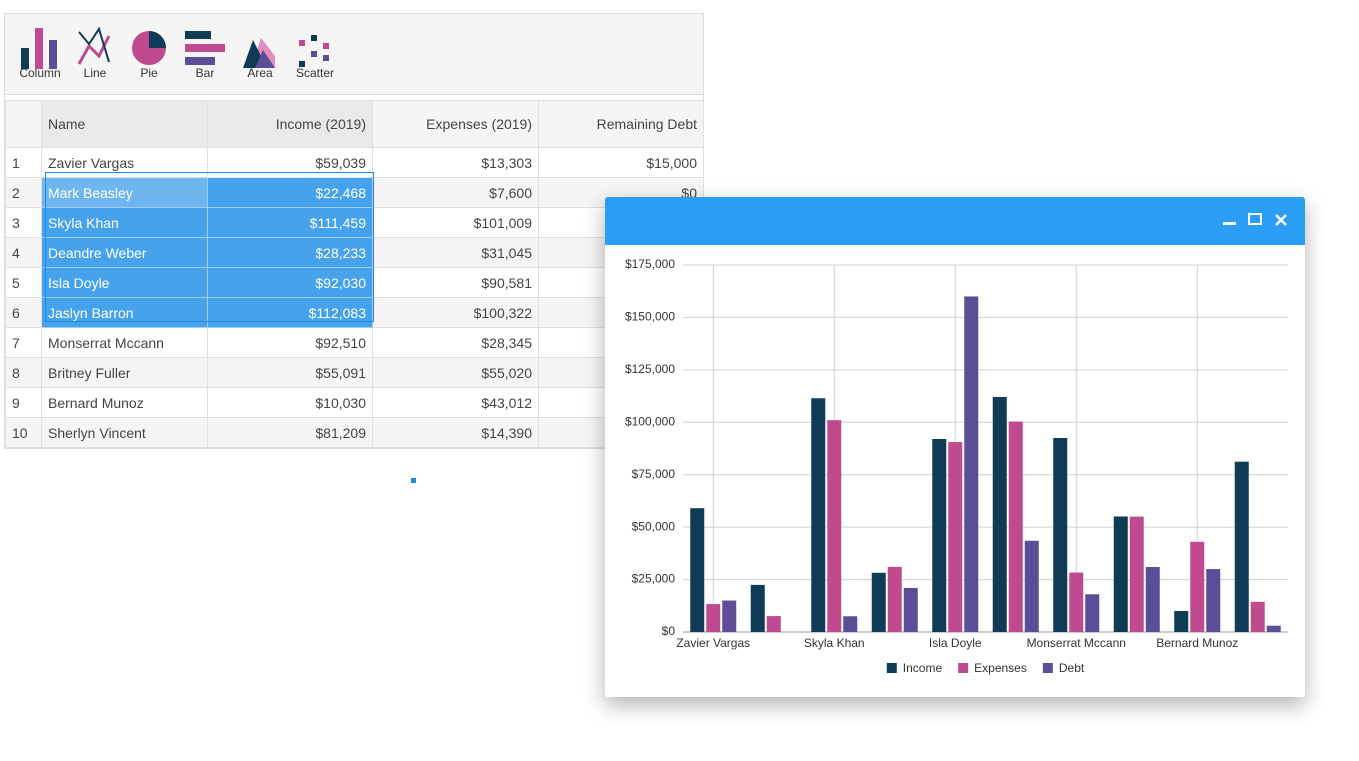 This screenshot has width=1359, height=761. Describe the element at coordinates (1255, 219) in the screenshot. I see `maximize-button` at that location.